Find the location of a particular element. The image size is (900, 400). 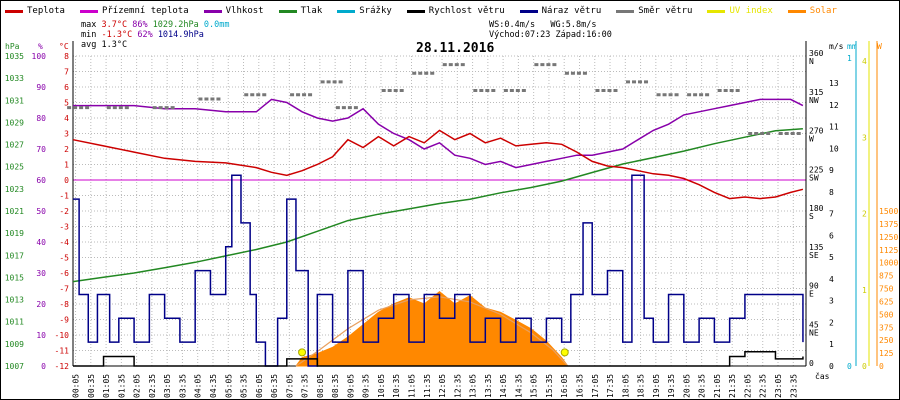

humidity-unit: % is located at coordinates (40, 46).